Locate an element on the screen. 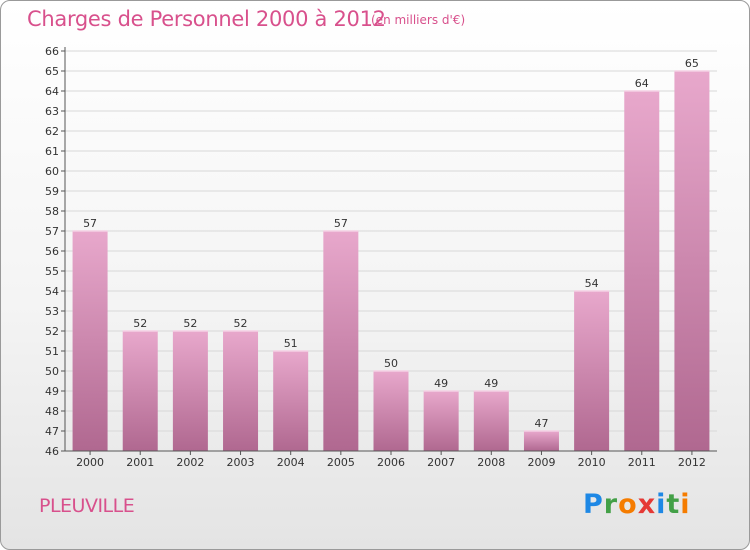 Image resolution: width=750 pixels, height=550 pixels. chart-title: Charges de Personnel 2000 à 2012 is located at coordinates (206, 19).